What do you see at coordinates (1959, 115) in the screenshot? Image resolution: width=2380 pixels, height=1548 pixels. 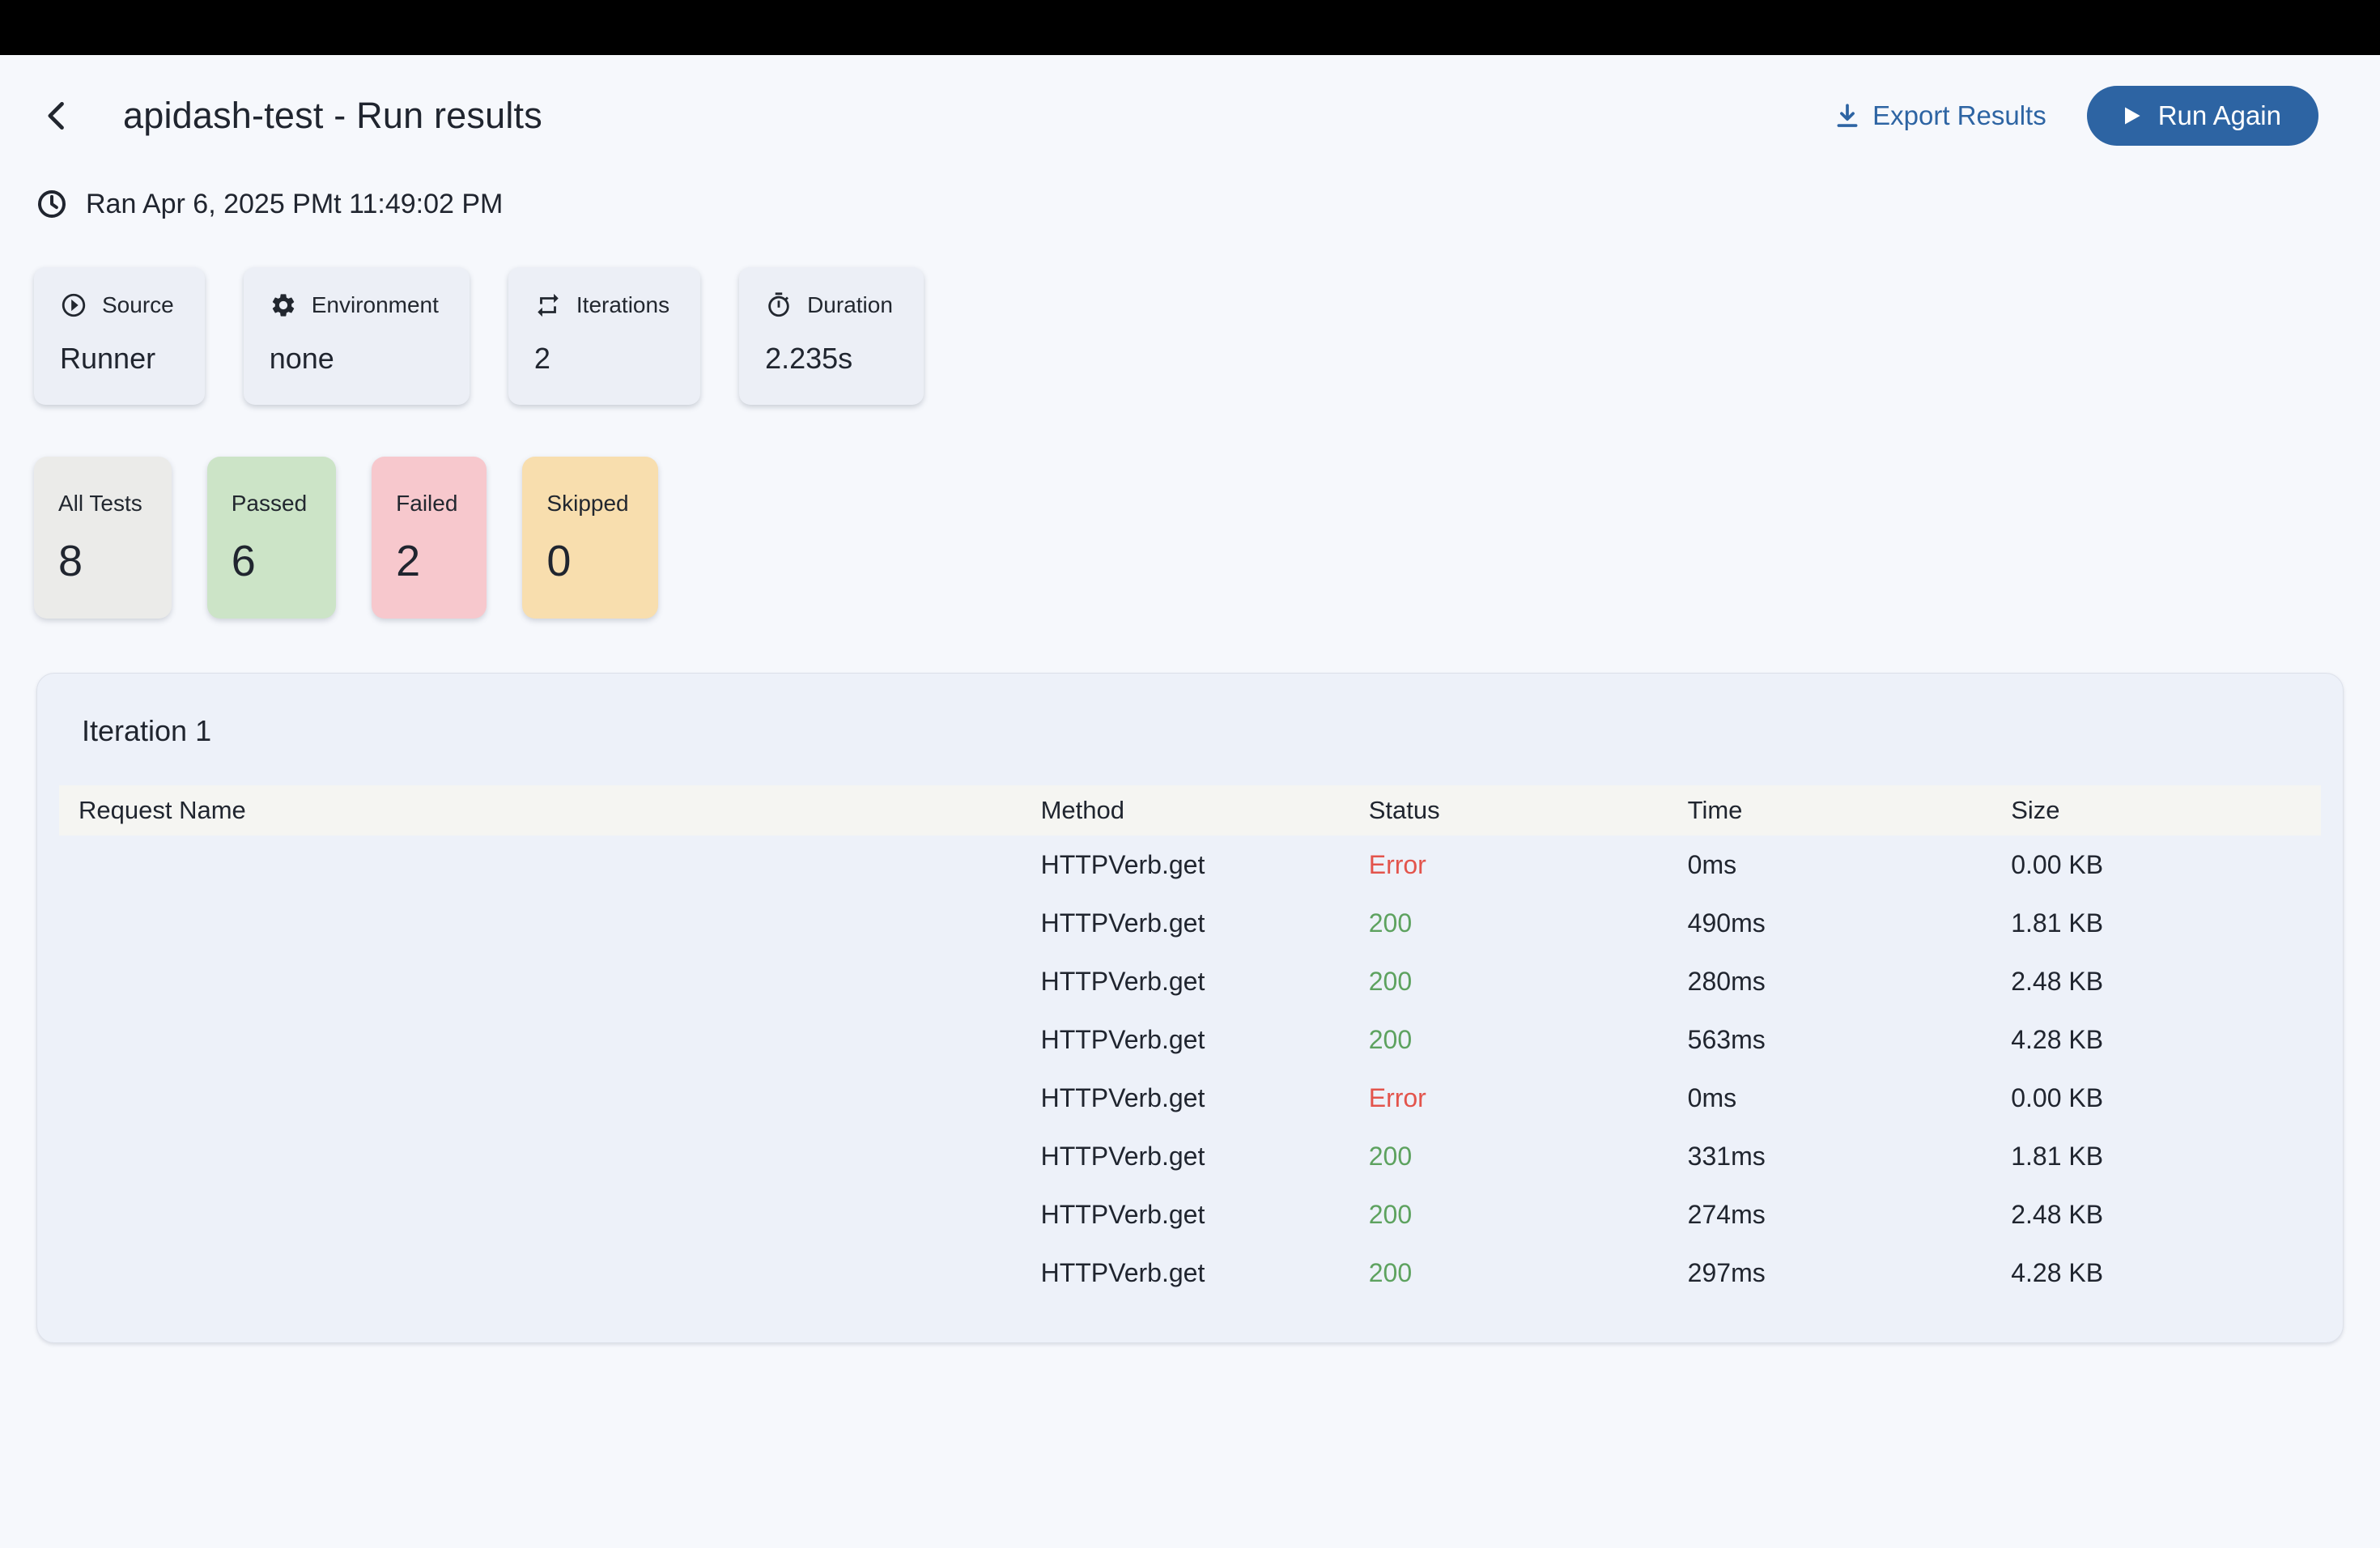 I see `export-results-label: Export Results` at bounding box center [1959, 115].